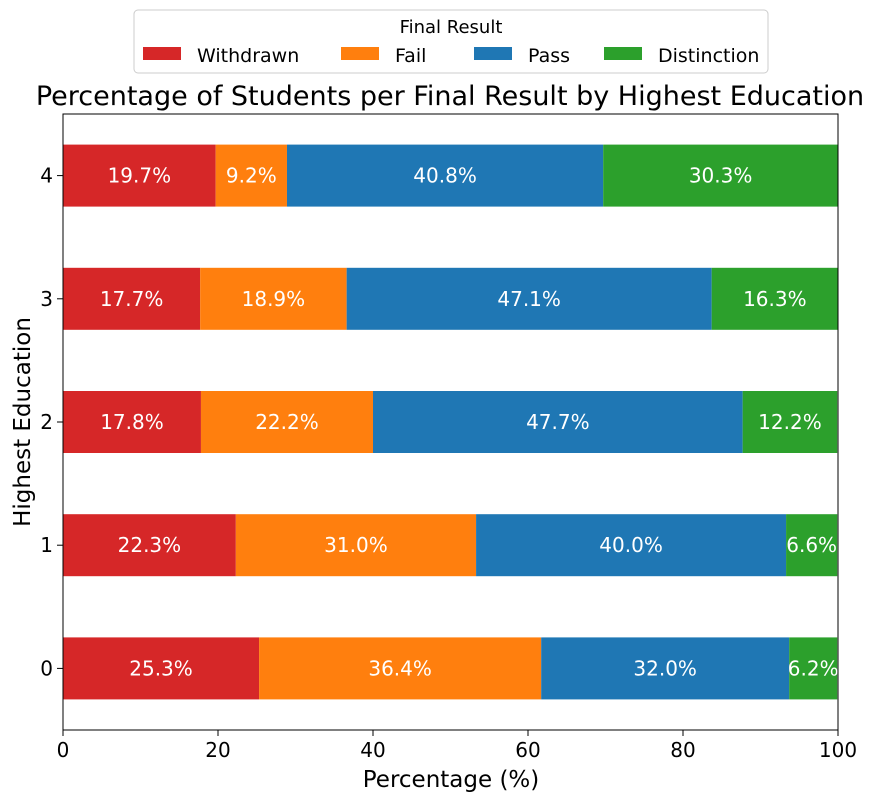 This screenshot has height=802, width=887. What do you see at coordinates (248, 56) in the screenshot?
I see `legend-label-withdrawn: Withdrawn` at bounding box center [248, 56].